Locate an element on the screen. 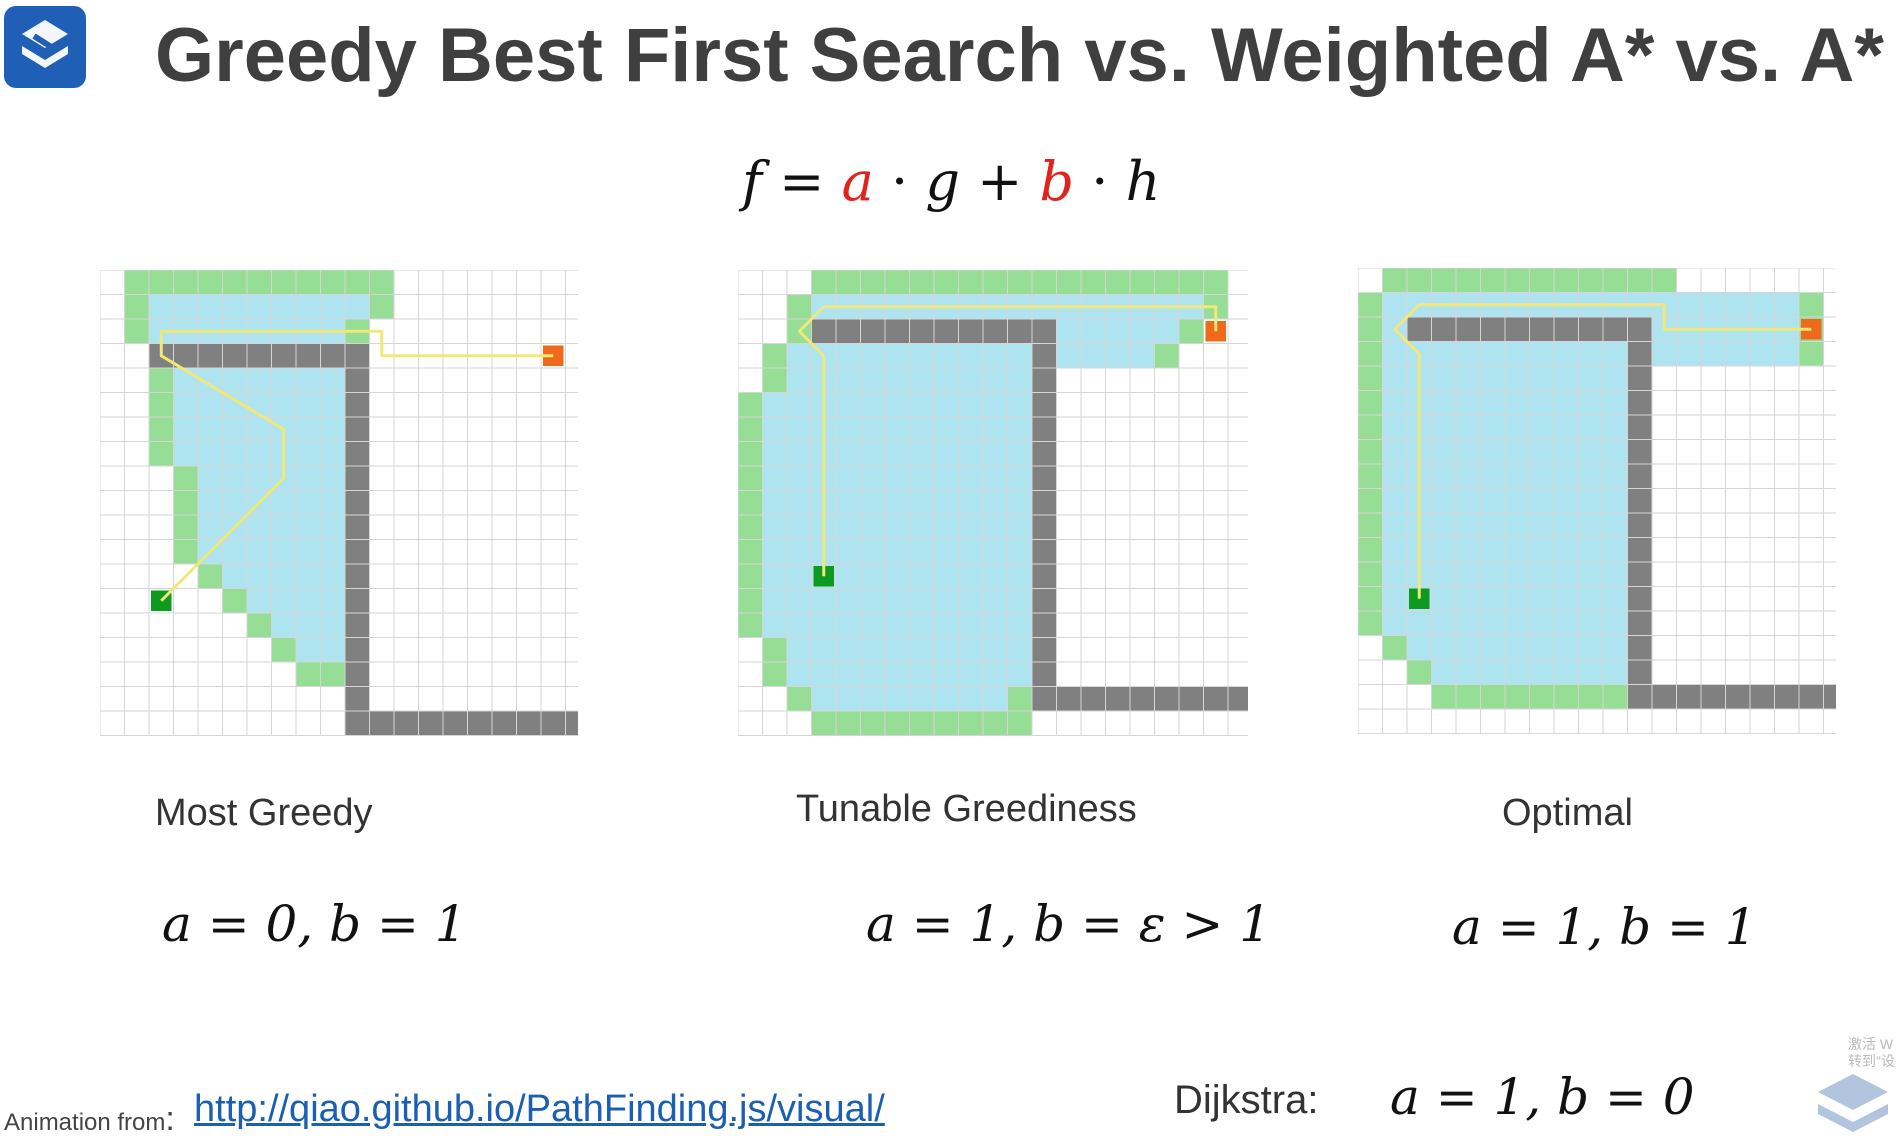 The image size is (1896, 1140). dijkstra-label: Dijkstra: is located at coordinates (1246, 1100).